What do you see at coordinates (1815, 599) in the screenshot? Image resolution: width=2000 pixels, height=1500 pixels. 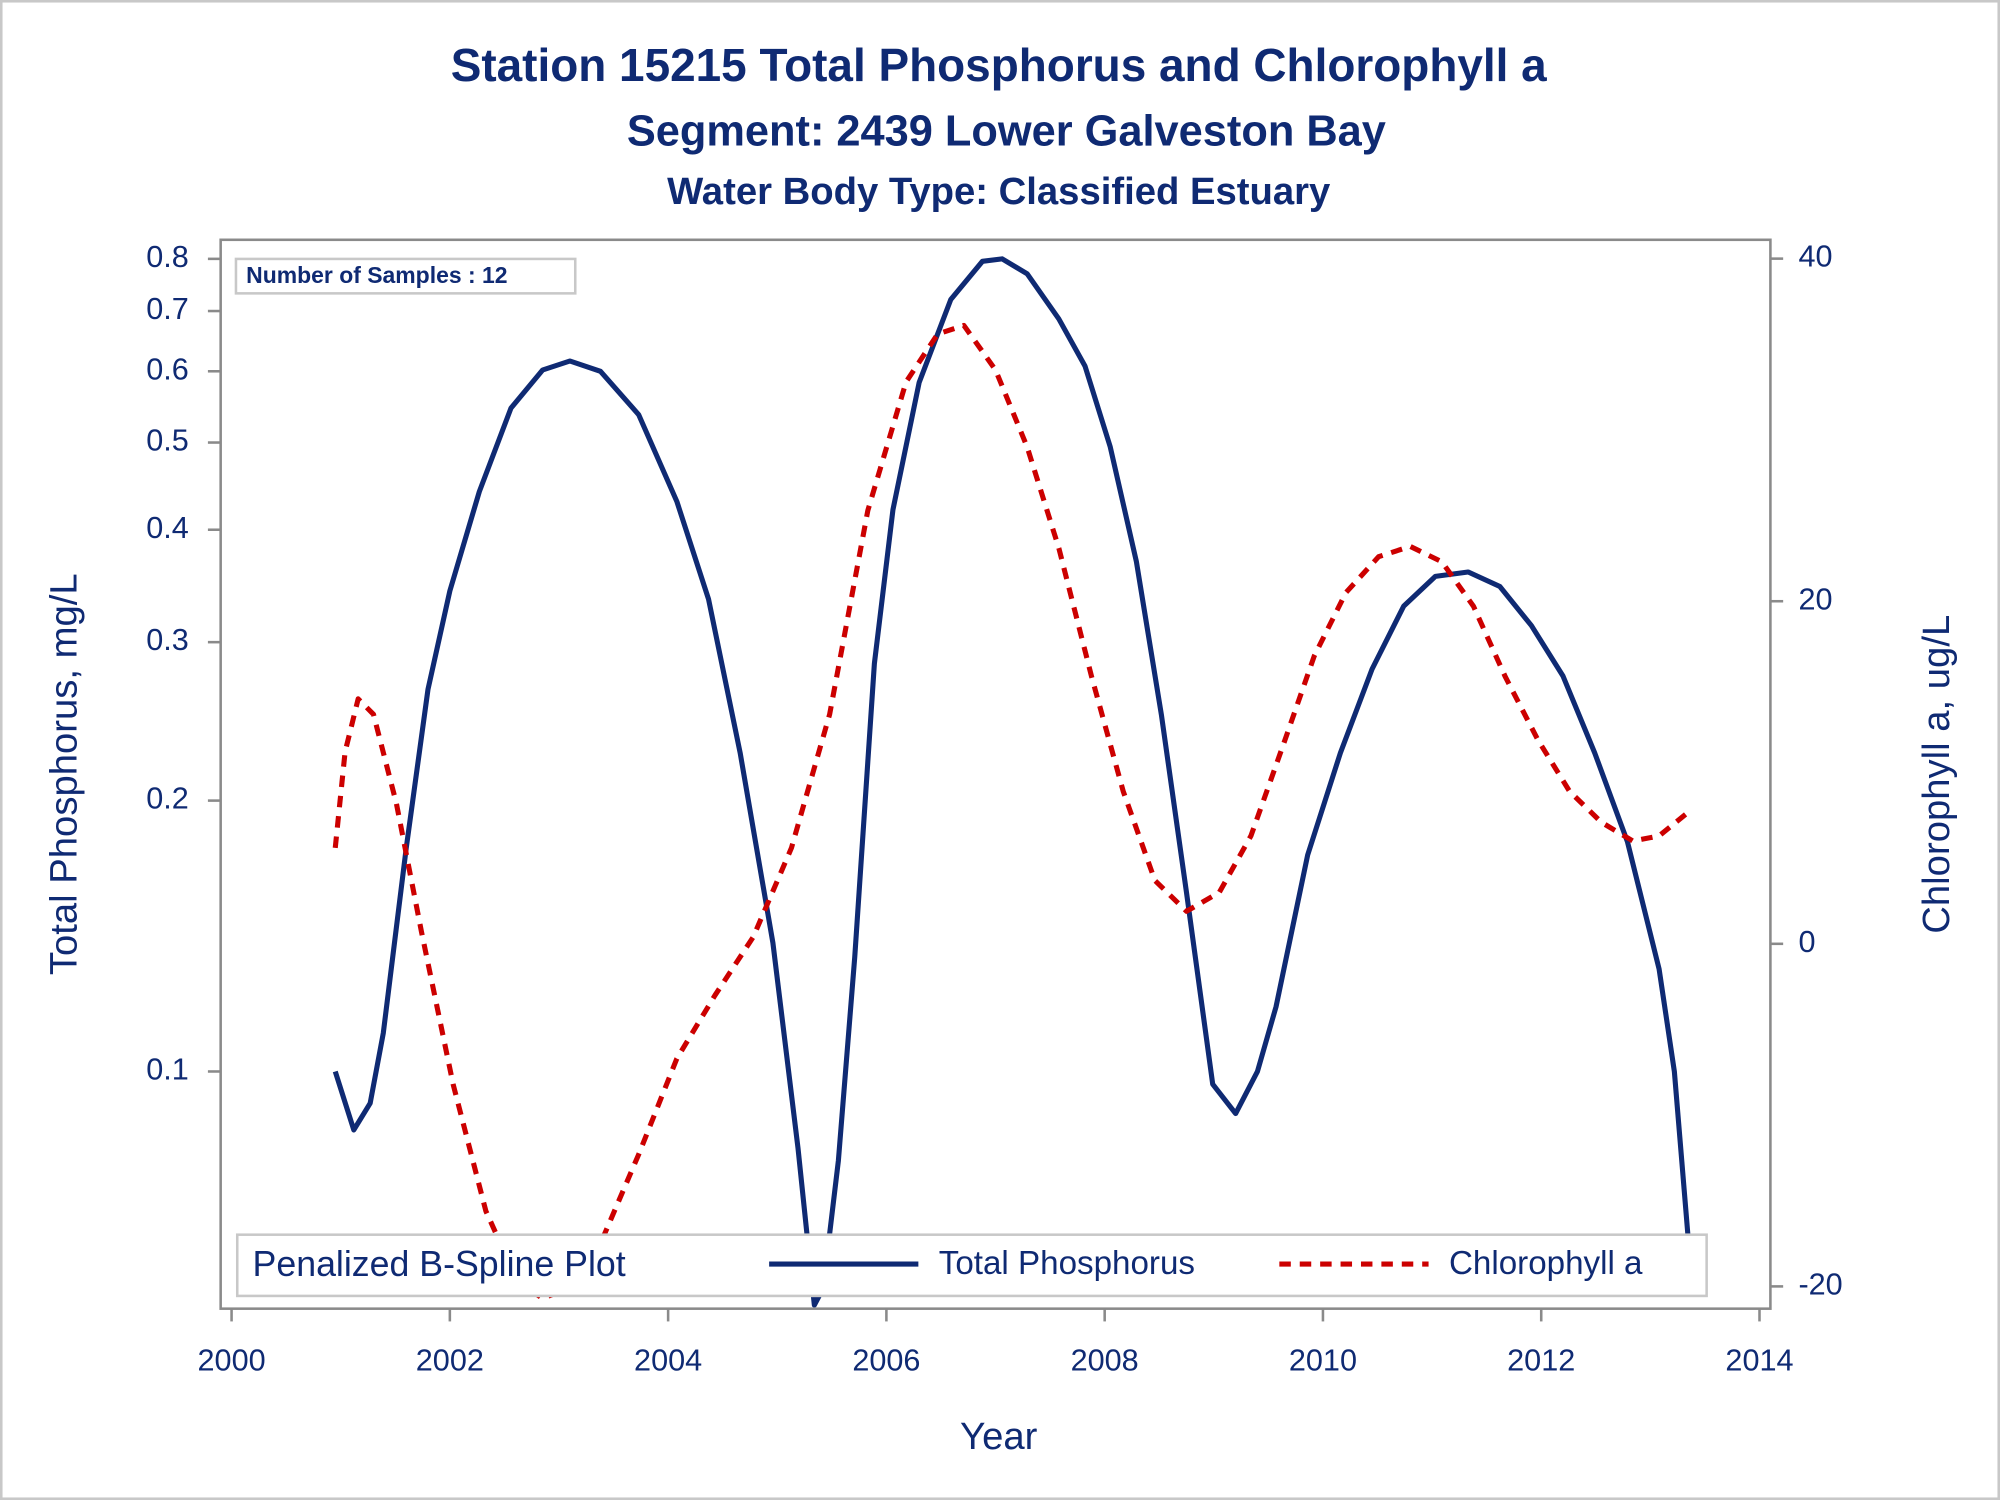 I see `y2-tick-label: 20` at bounding box center [1815, 599].